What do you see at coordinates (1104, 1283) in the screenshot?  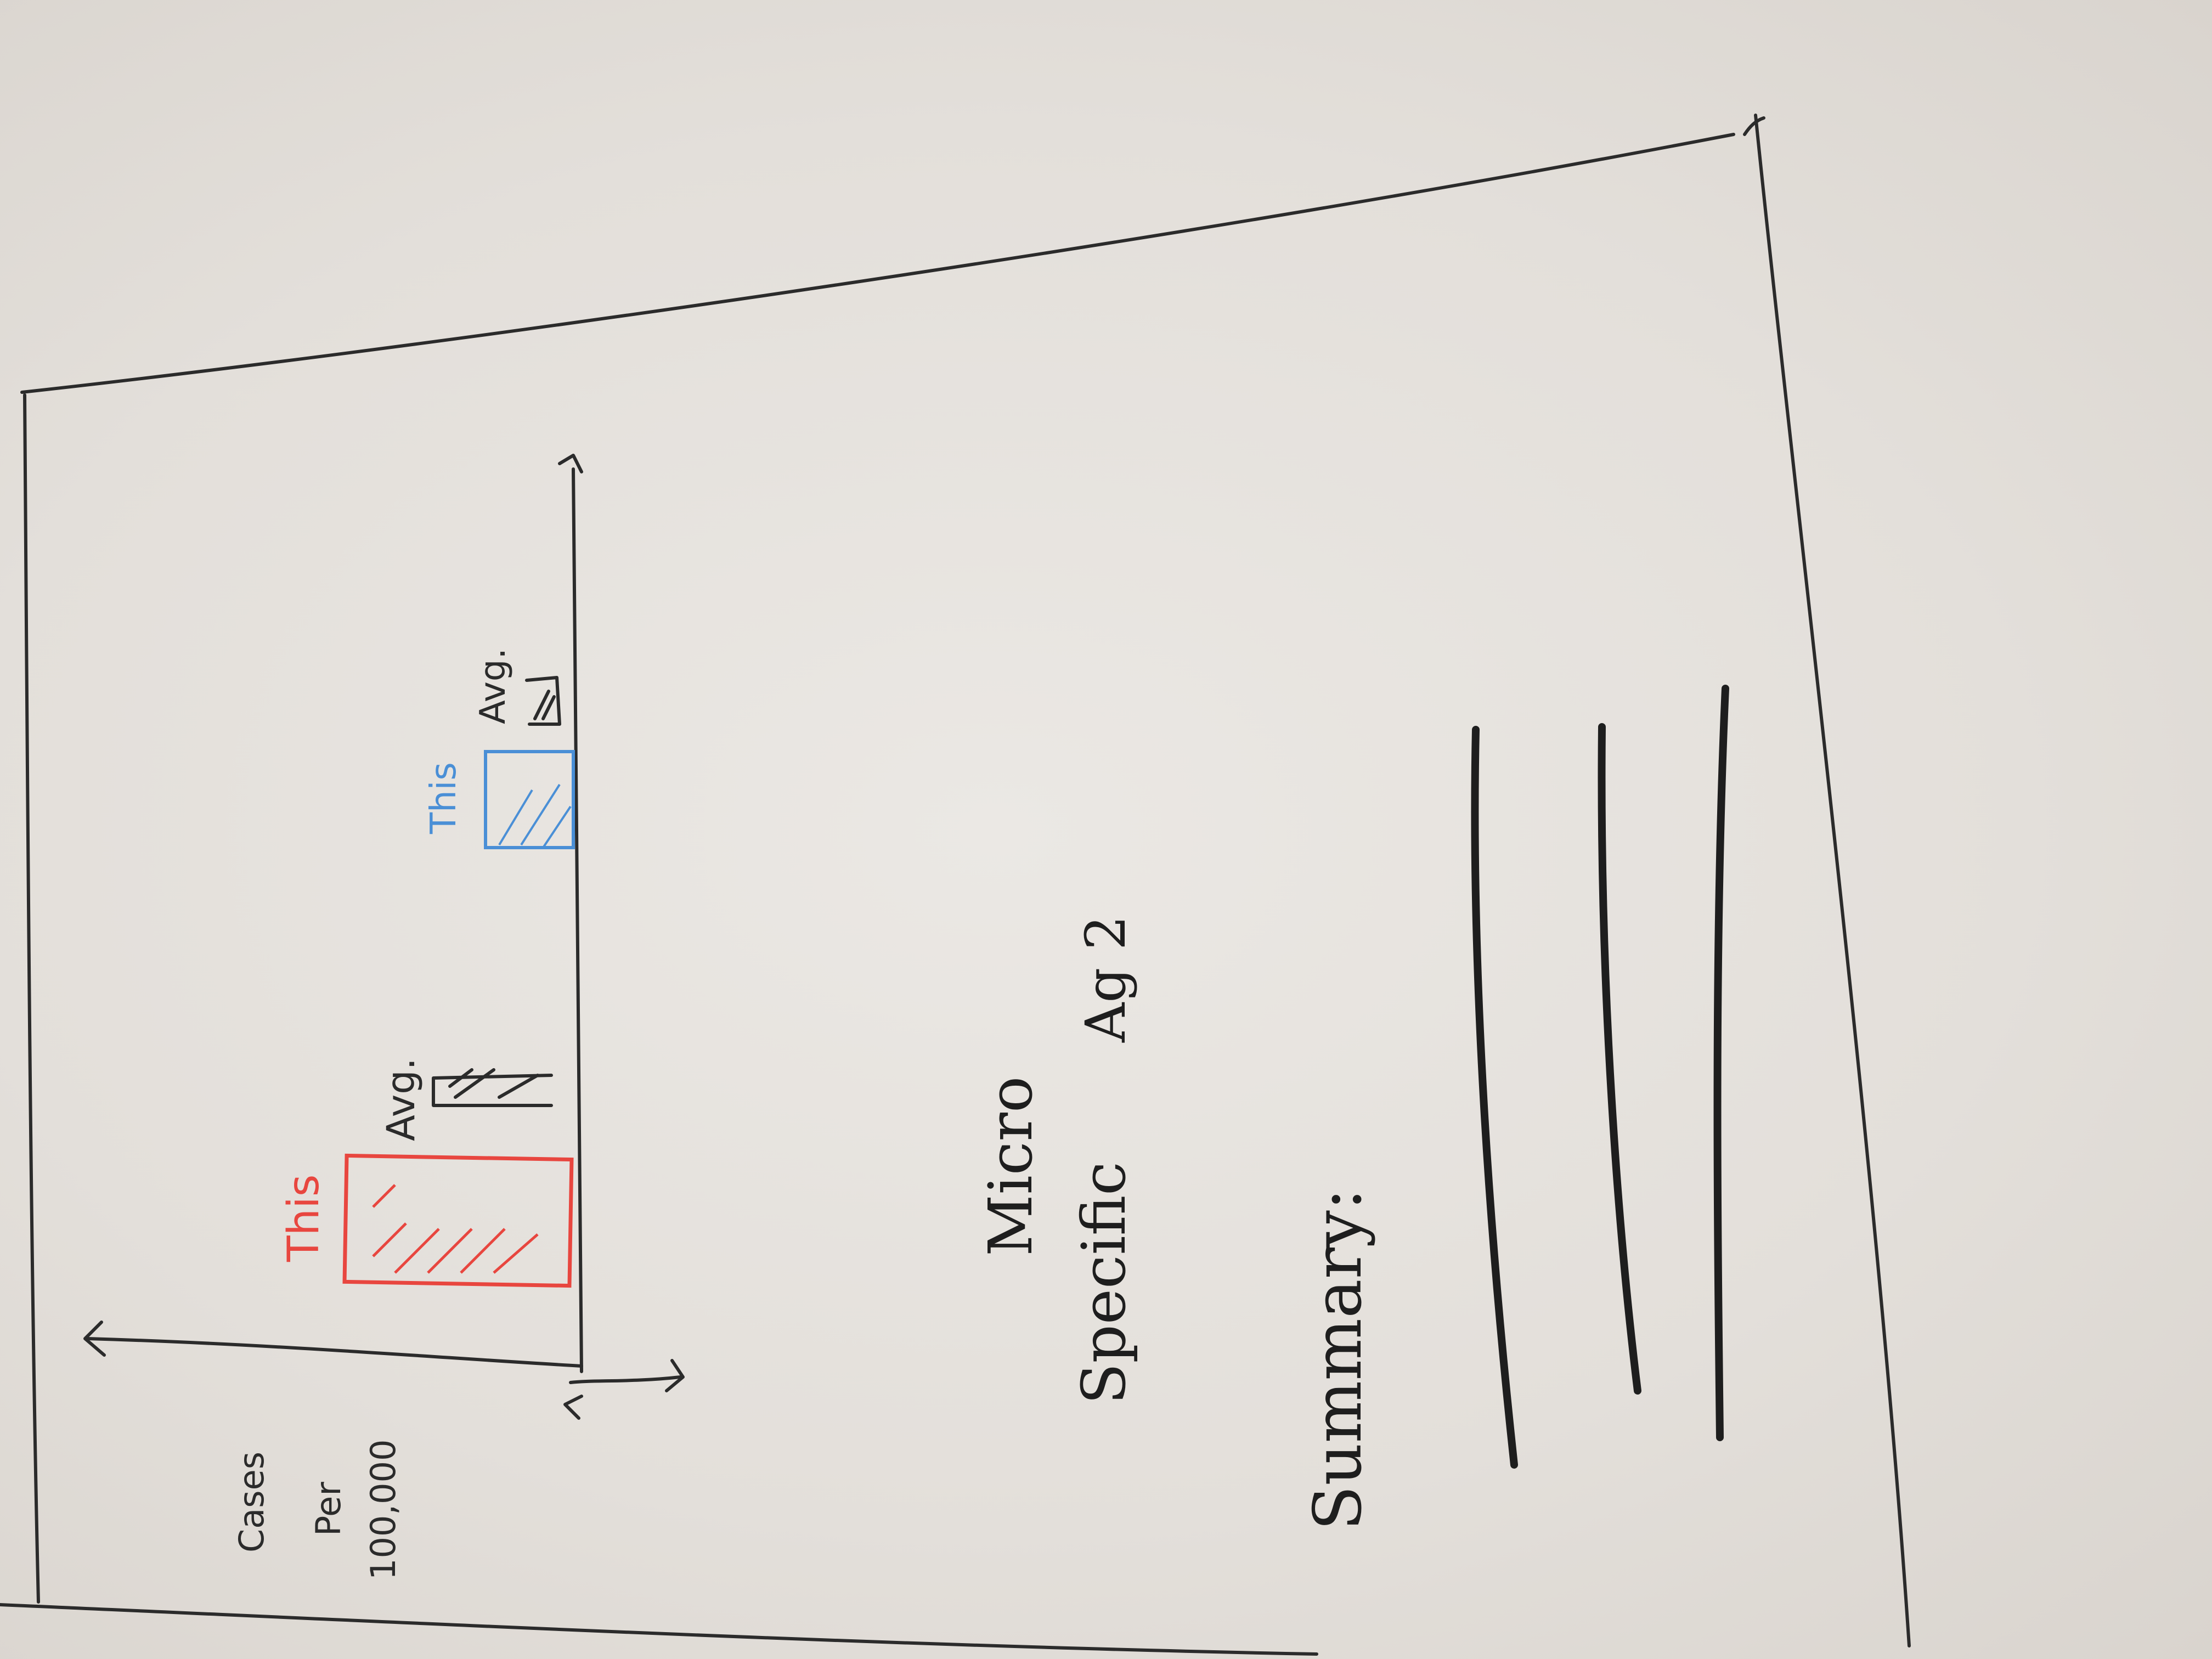 I see `title-specific: Specific` at bounding box center [1104, 1283].